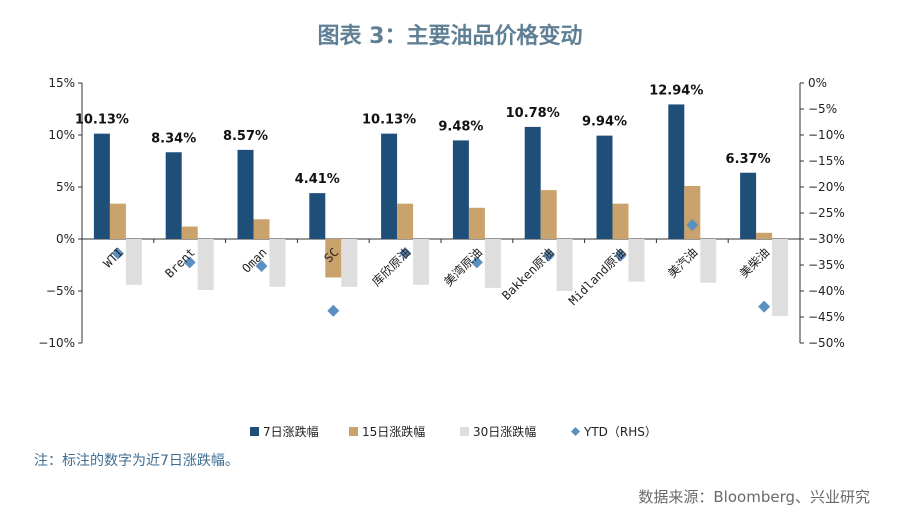  I want to click on left-tick-label: 15%, so click(61, 83).